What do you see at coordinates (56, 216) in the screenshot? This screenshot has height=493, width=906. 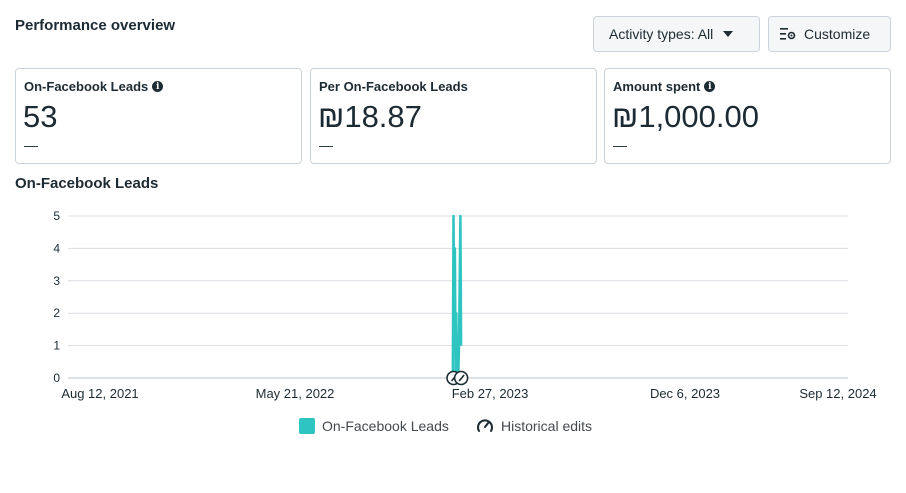 I see `y-tick-label: 5` at bounding box center [56, 216].